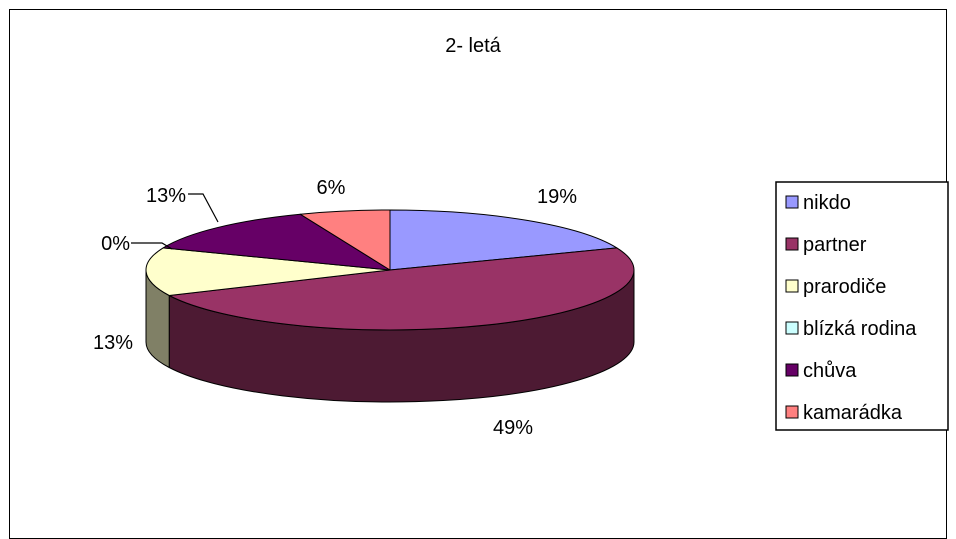 The width and height of the screenshot is (956, 539). Describe the element at coordinates (792, 328) in the screenshot. I see `legend-swatch-blizka-rodina` at that location.